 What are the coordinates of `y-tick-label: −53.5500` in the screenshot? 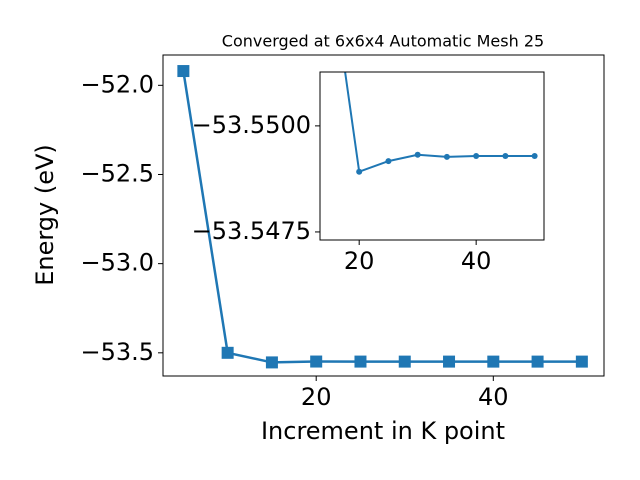 It's located at (251, 125).